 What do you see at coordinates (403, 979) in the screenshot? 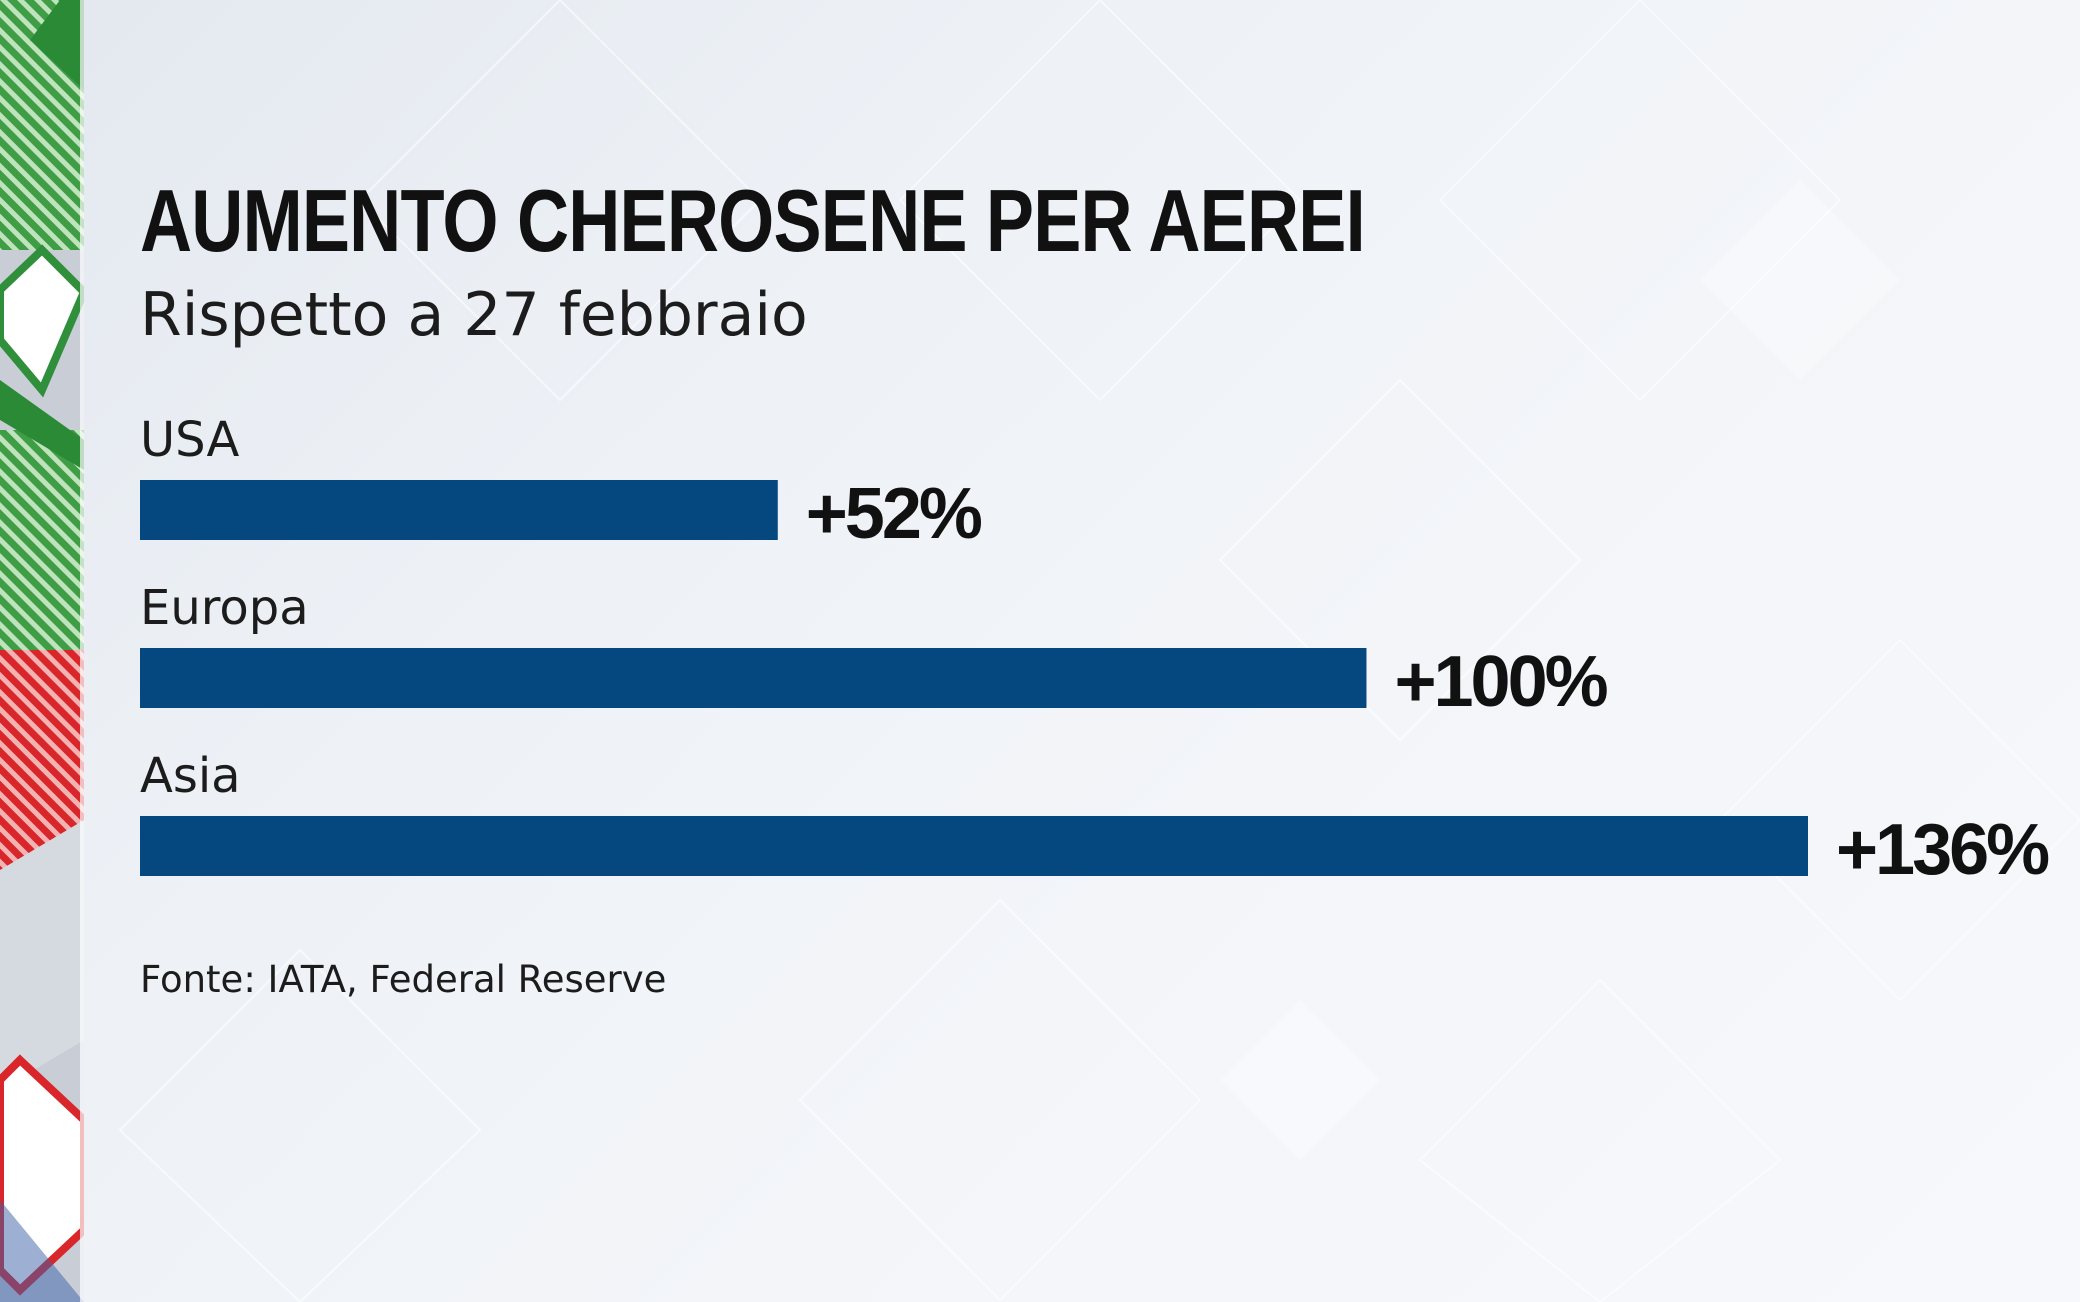
I see `source-note: Fonte: IATA, Federal Reserve` at bounding box center [403, 979].